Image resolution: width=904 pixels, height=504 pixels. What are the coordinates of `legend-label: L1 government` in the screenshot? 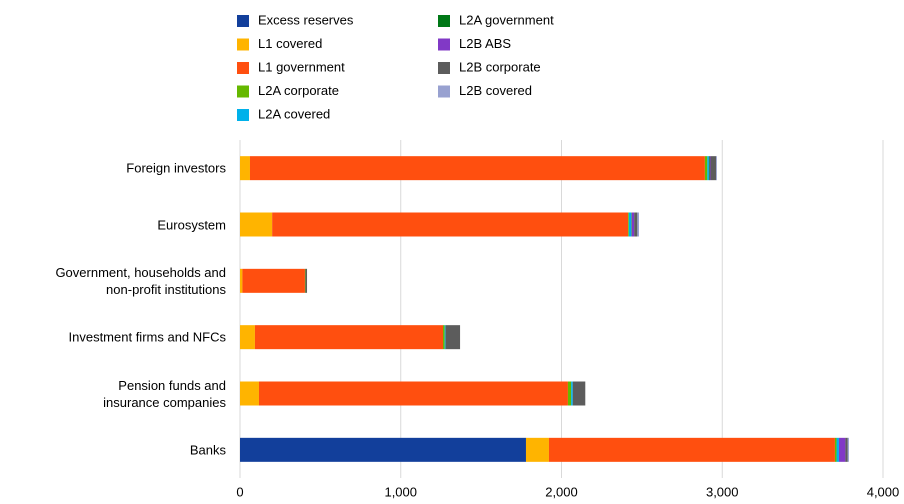 It's located at (301, 66).